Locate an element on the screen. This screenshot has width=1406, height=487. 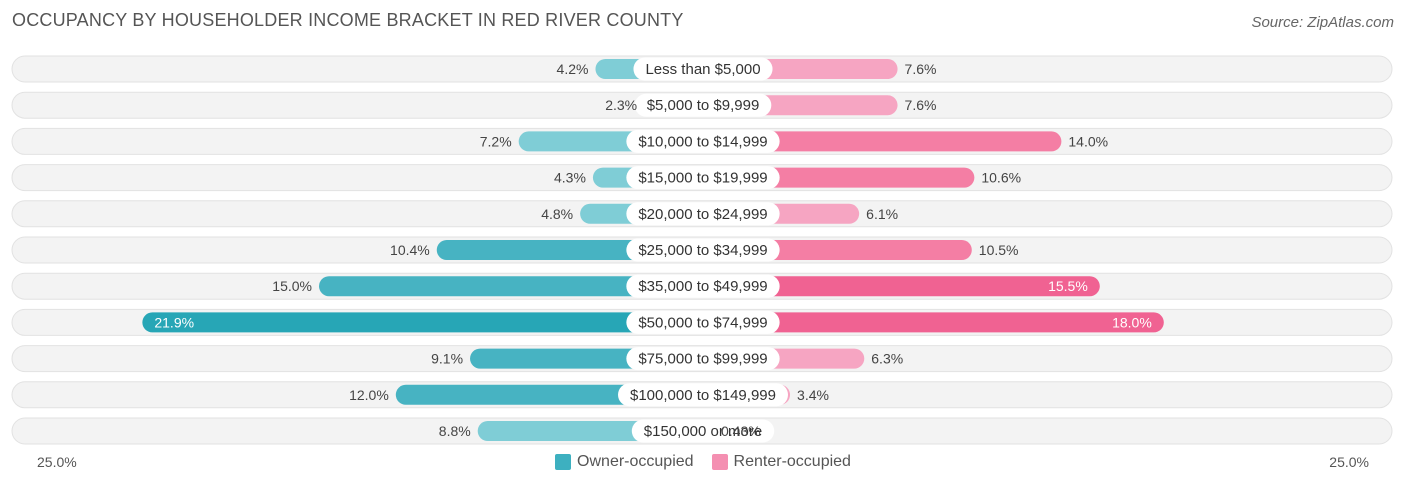
category-label: $35,000 to $49,999 is located at coordinates (702, 286).